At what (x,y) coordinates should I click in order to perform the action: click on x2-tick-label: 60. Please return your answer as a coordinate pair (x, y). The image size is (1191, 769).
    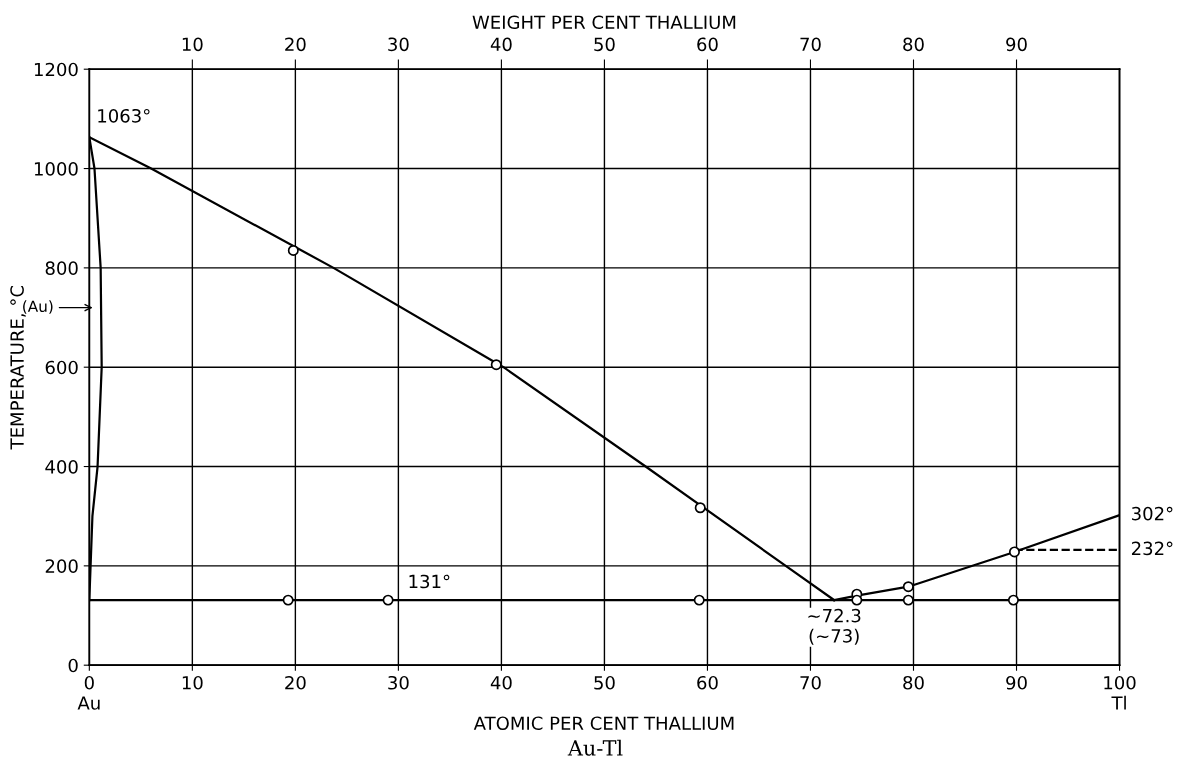
    Looking at the image, I should click on (707, 44).